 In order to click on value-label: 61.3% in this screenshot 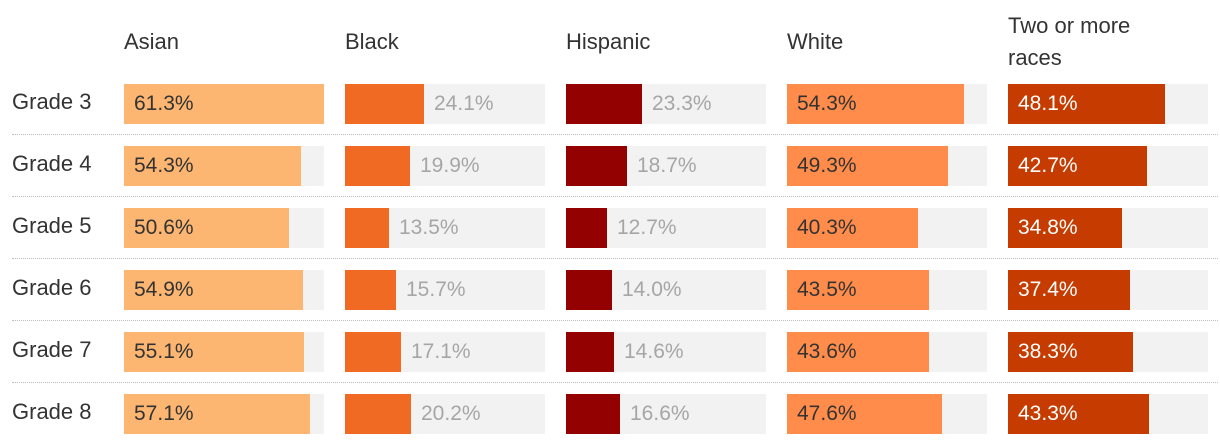, I will do `click(164, 103)`.